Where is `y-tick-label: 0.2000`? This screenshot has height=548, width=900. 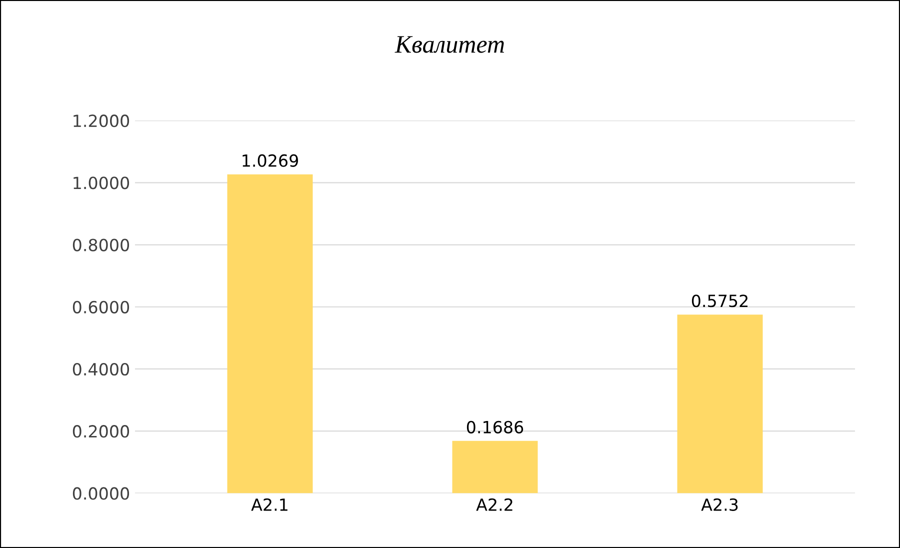
y-tick-label: 0.2000 is located at coordinates (101, 431).